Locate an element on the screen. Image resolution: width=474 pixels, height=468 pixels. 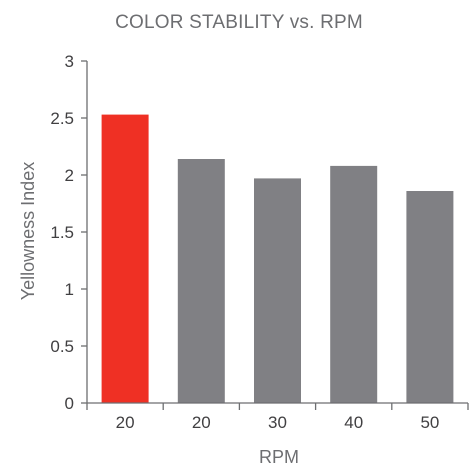
x-axis-label: RPM is located at coordinates (279, 457).